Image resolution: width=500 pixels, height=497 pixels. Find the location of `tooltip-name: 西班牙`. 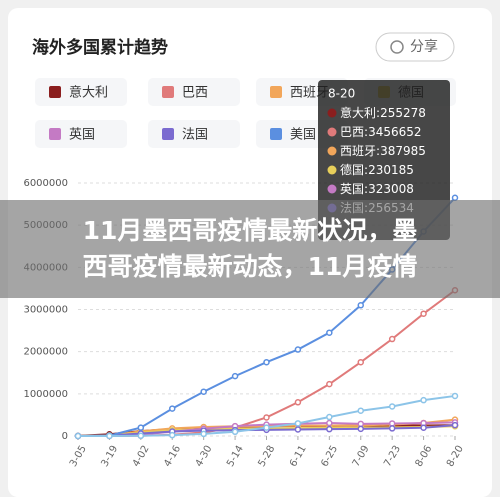

tooltip-name: 西班牙 is located at coordinates (358, 151).